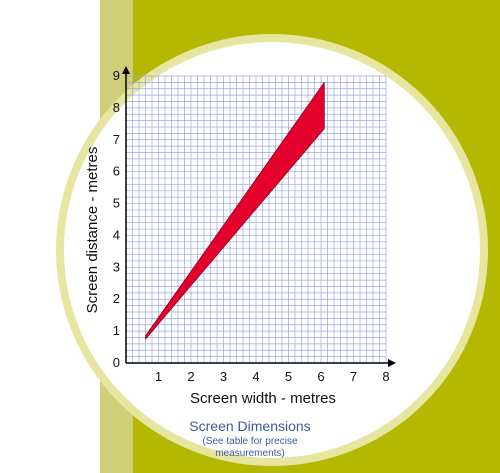 The image size is (500, 473). What do you see at coordinates (385, 376) in the screenshot?
I see `x-tick-label: 8` at bounding box center [385, 376].